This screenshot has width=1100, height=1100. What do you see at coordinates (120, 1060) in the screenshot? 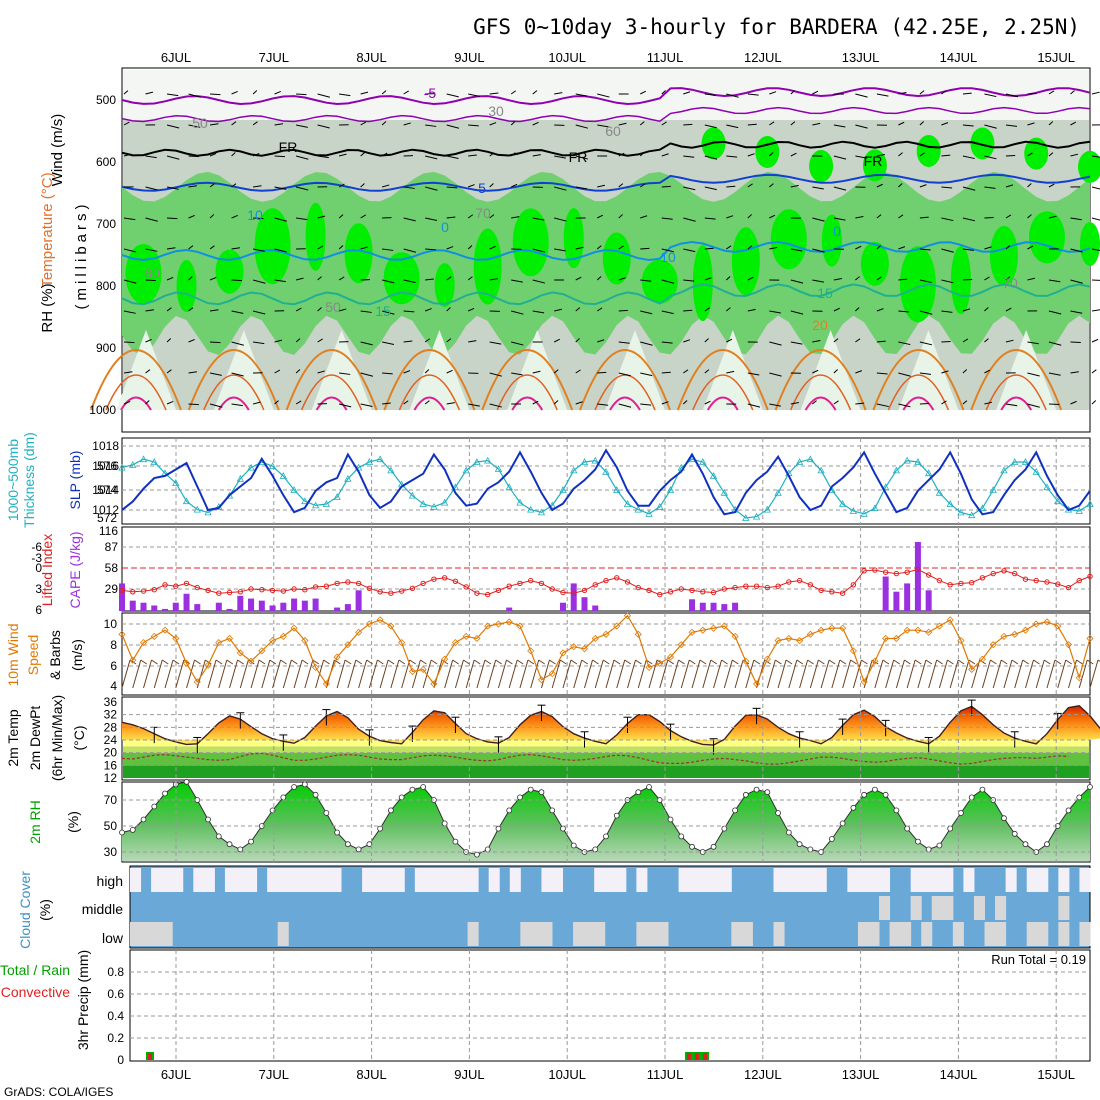
I see `axis-tick-label: 0` at bounding box center [120, 1060].